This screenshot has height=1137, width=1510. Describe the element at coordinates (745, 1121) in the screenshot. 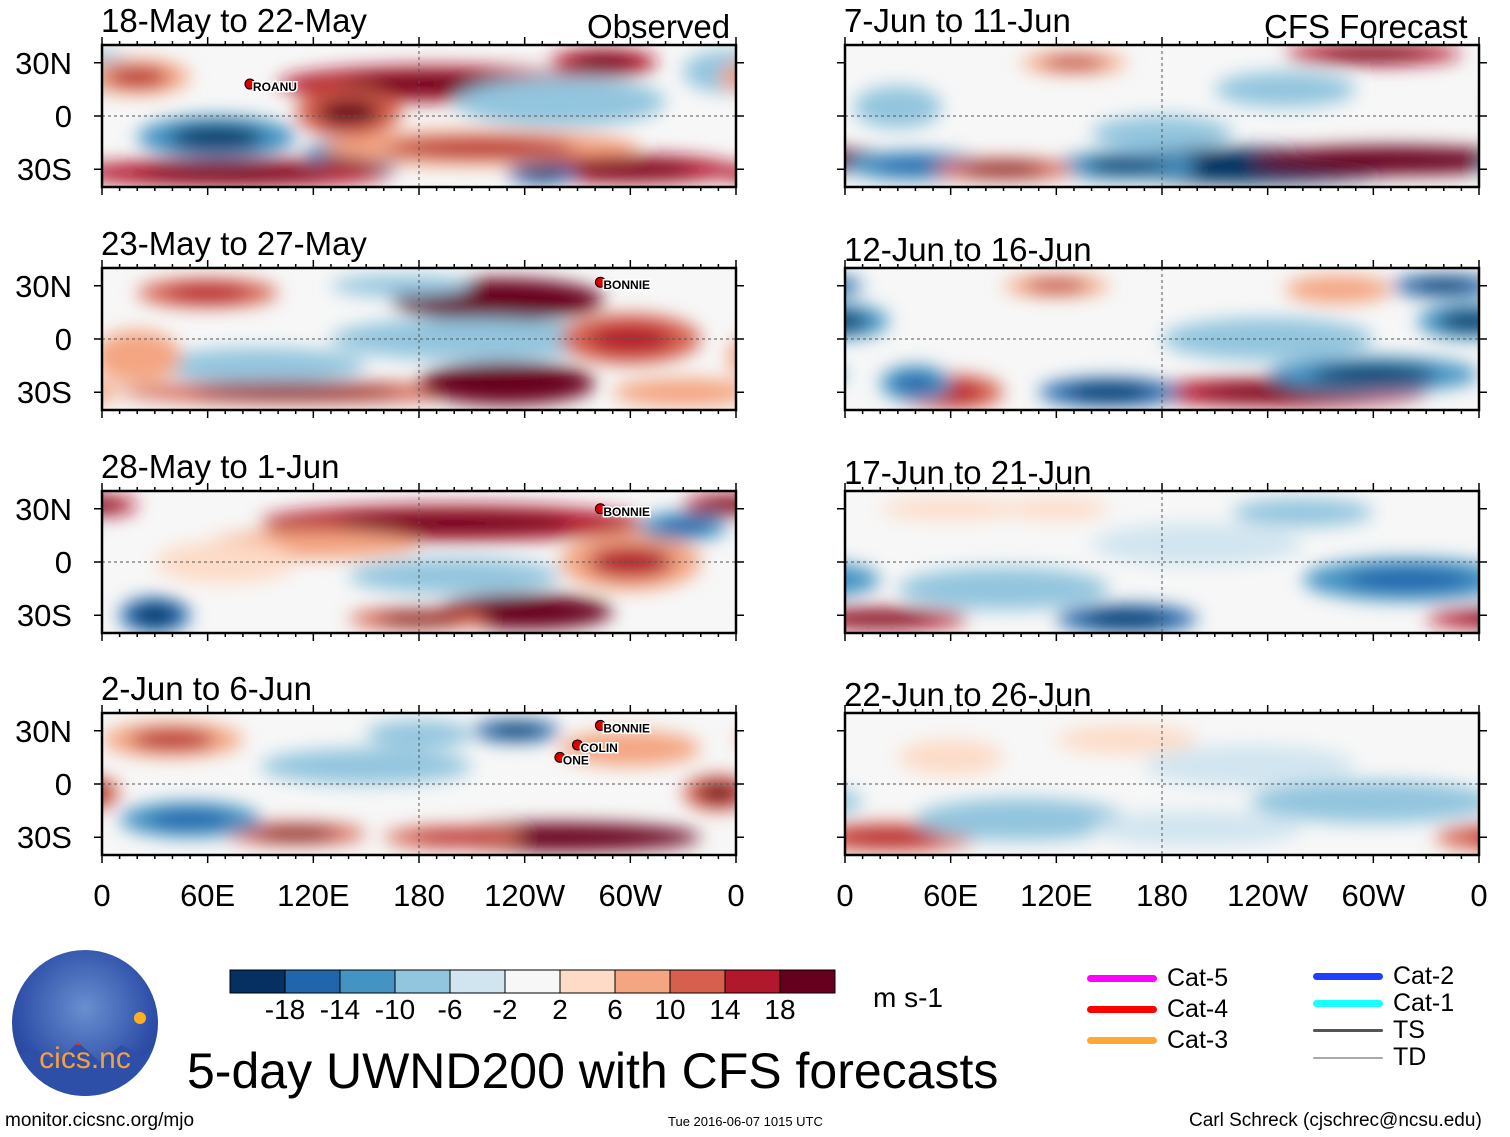

I see `footer-timestamp: Tue 2016-06-07 1015 UTC` at that location.